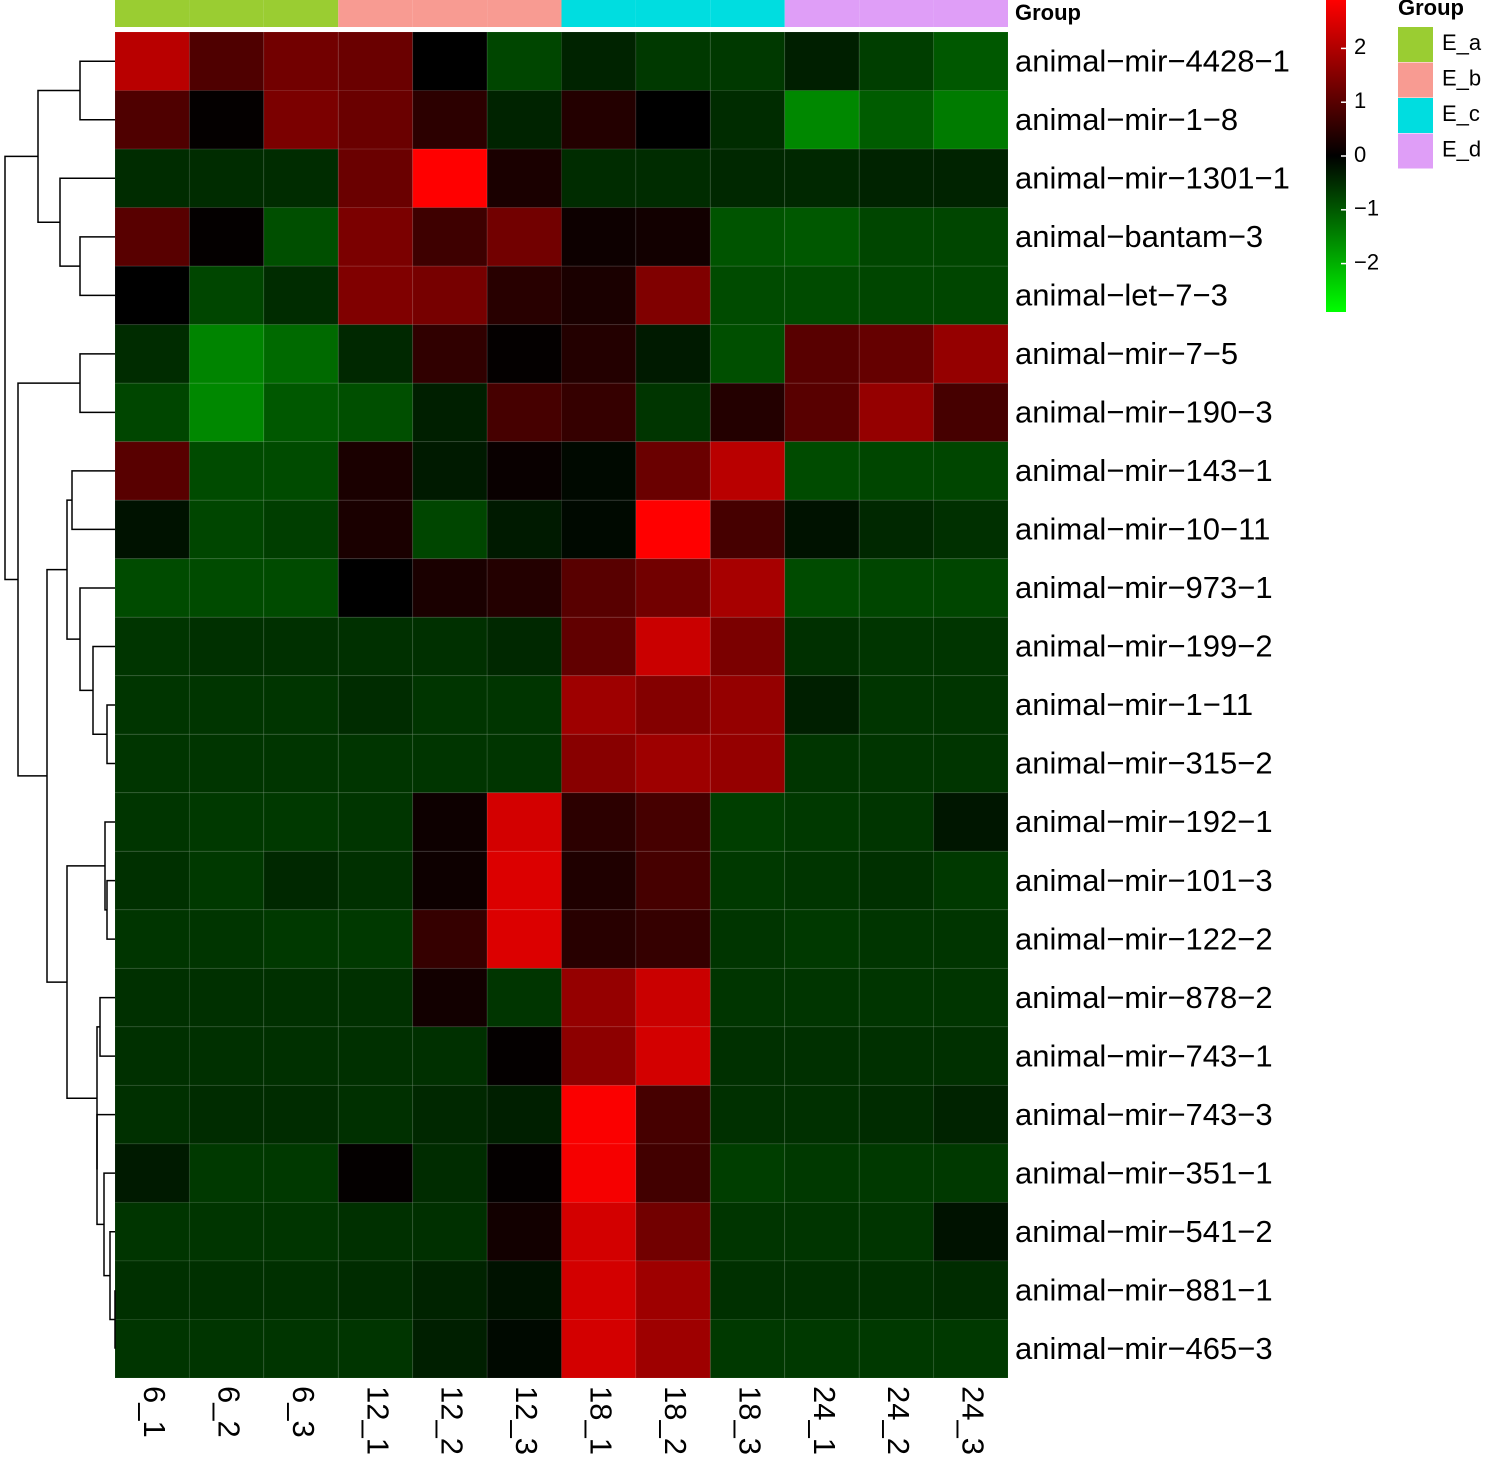 Image resolution: width=1498 pixels, height=1457 pixels. I want to click on colorbar-tick-label: −1, so click(1366, 208).